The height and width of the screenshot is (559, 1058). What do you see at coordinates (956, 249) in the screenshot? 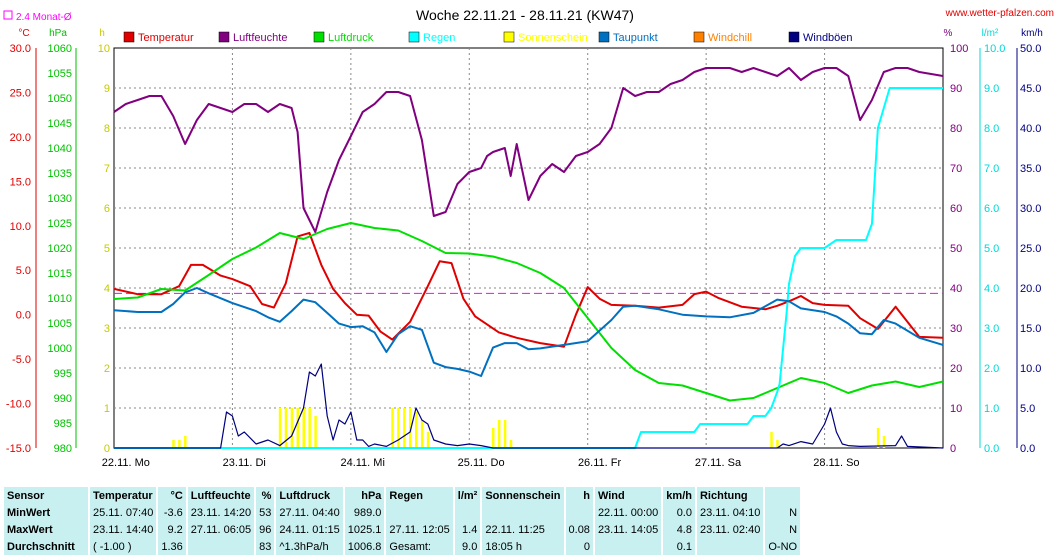
I see `humidity-tick-label: 50` at bounding box center [956, 249].